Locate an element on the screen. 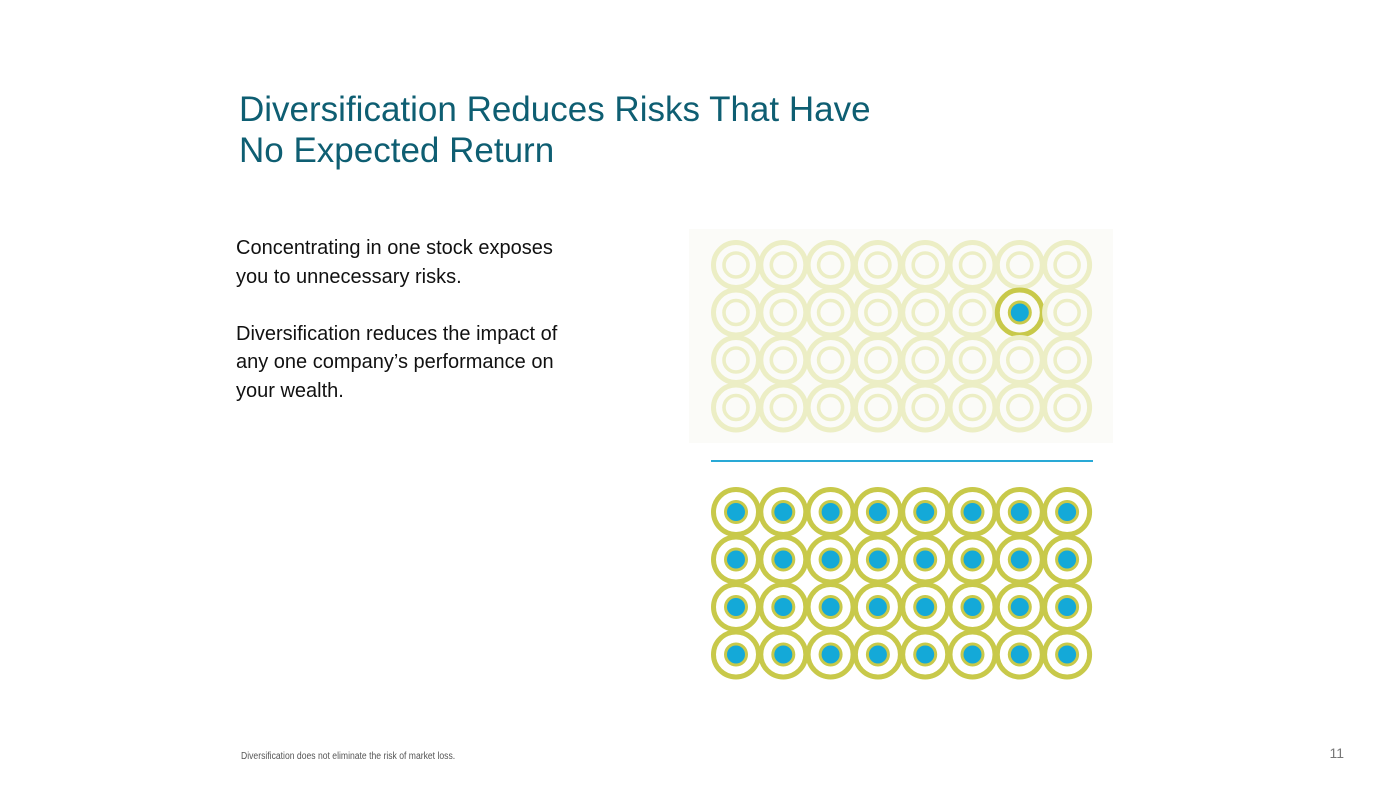  slide-title-line-2: No Expected Return is located at coordinates (397, 150).